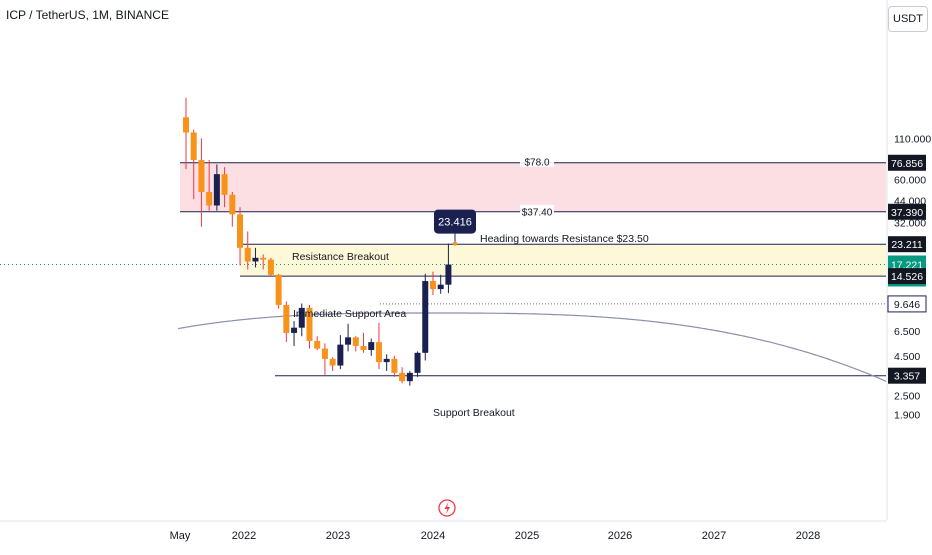 The width and height of the screenshot is (932, 555). I want to click on x-tick-label: 2026, so click(620, 536).